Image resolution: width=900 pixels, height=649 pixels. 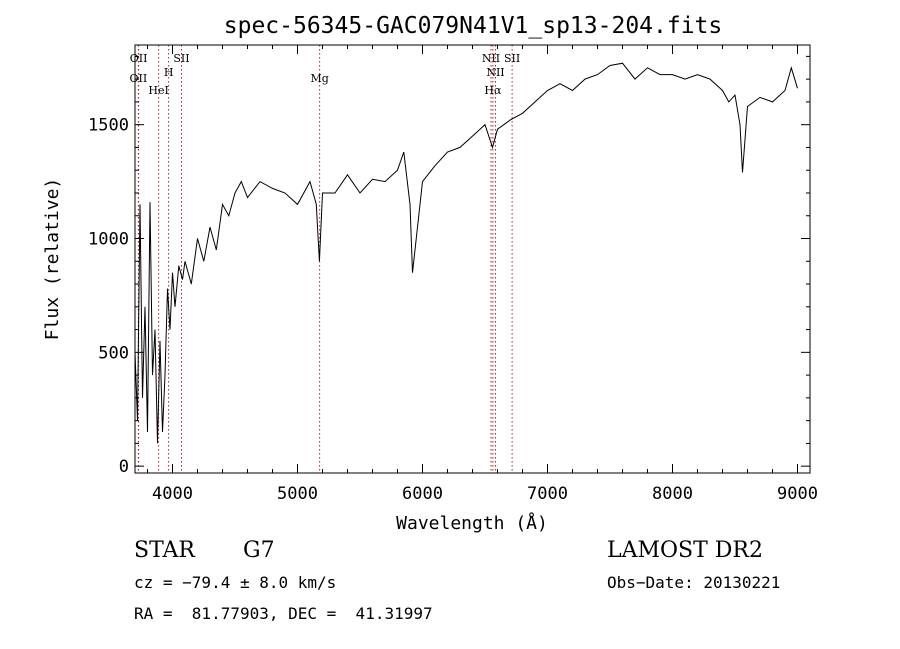 What do you see at coordinates (235, 582) in the screenshot?
I see `redshift-velocity: cz = −79.4 ± 8.0 km/s` at bounding box center [235, 582].